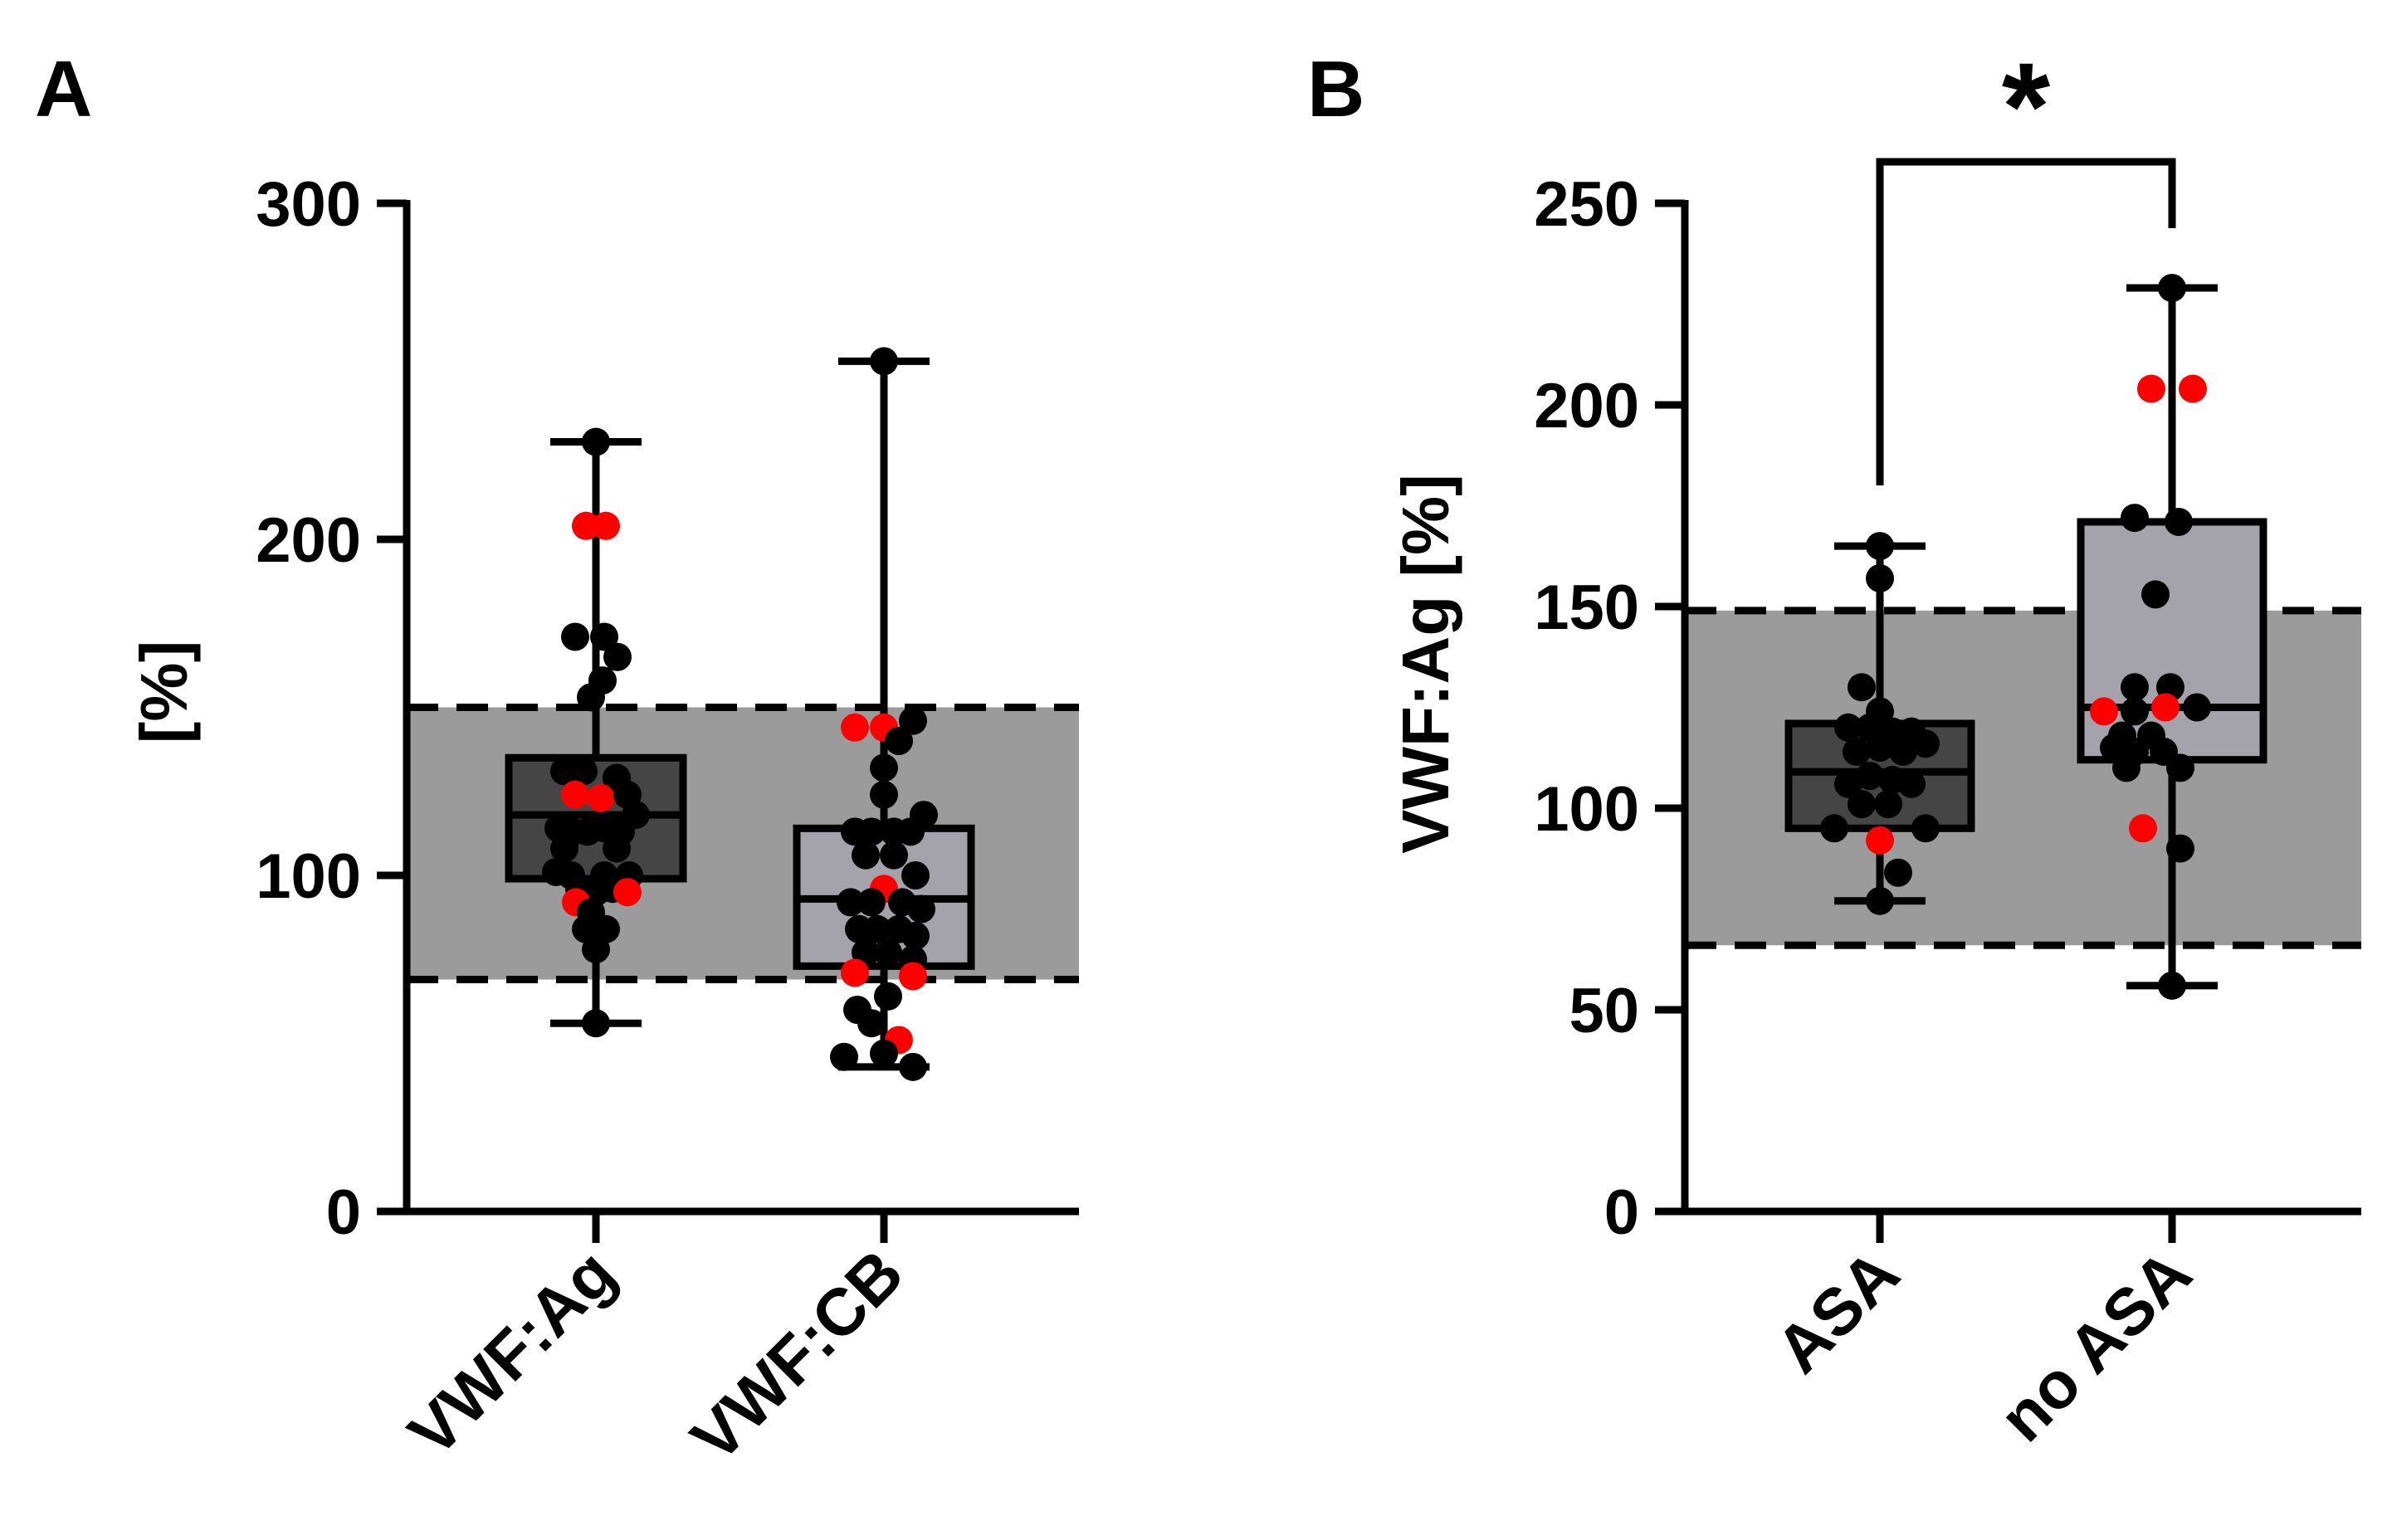 This screenshot has width=2387, height=1540. Describe the element at coordinates (2095, 1345) in the screenshot. I see `x-category-label: no ASA` at that location.